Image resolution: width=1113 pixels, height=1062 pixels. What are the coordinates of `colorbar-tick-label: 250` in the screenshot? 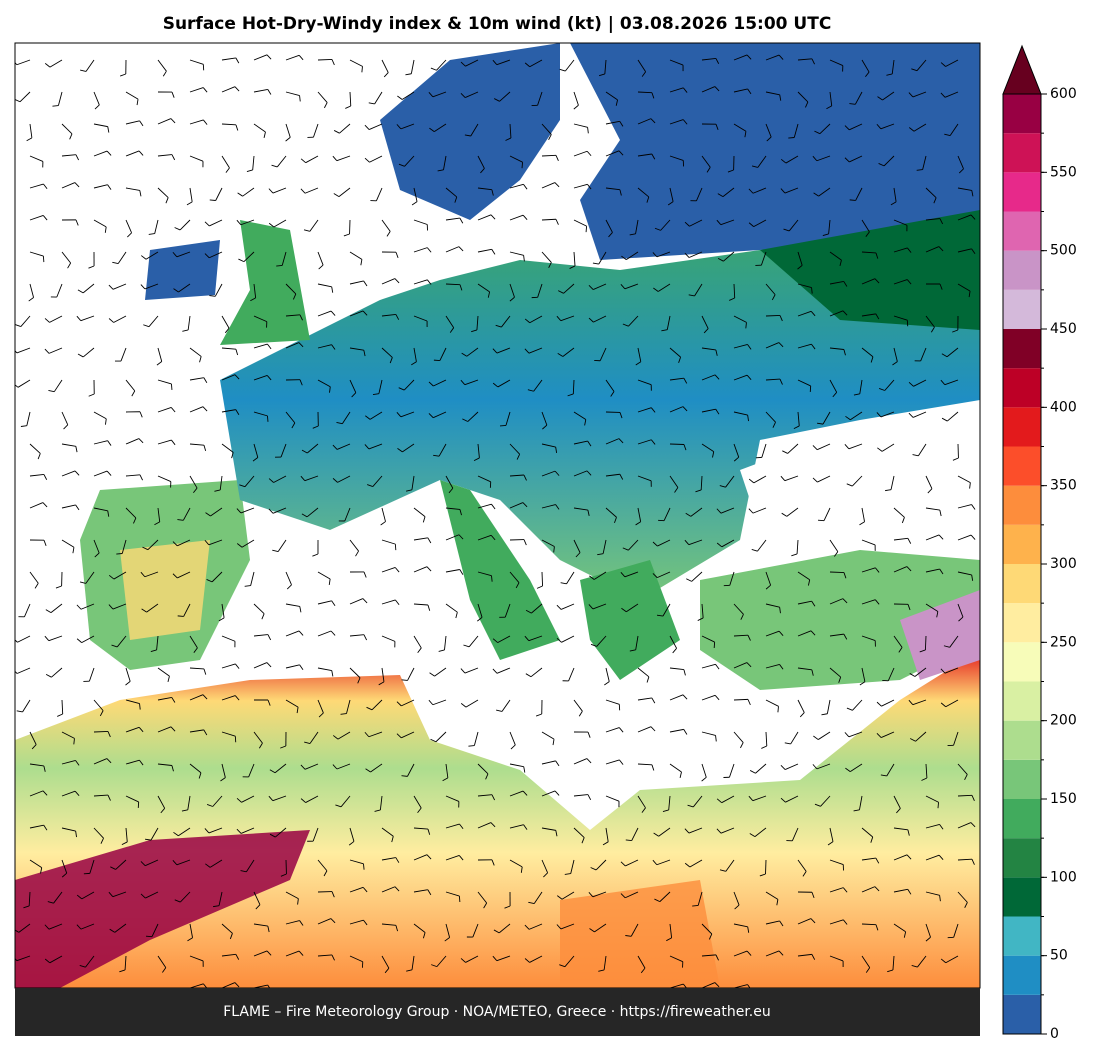 It's located at (1063, 642).